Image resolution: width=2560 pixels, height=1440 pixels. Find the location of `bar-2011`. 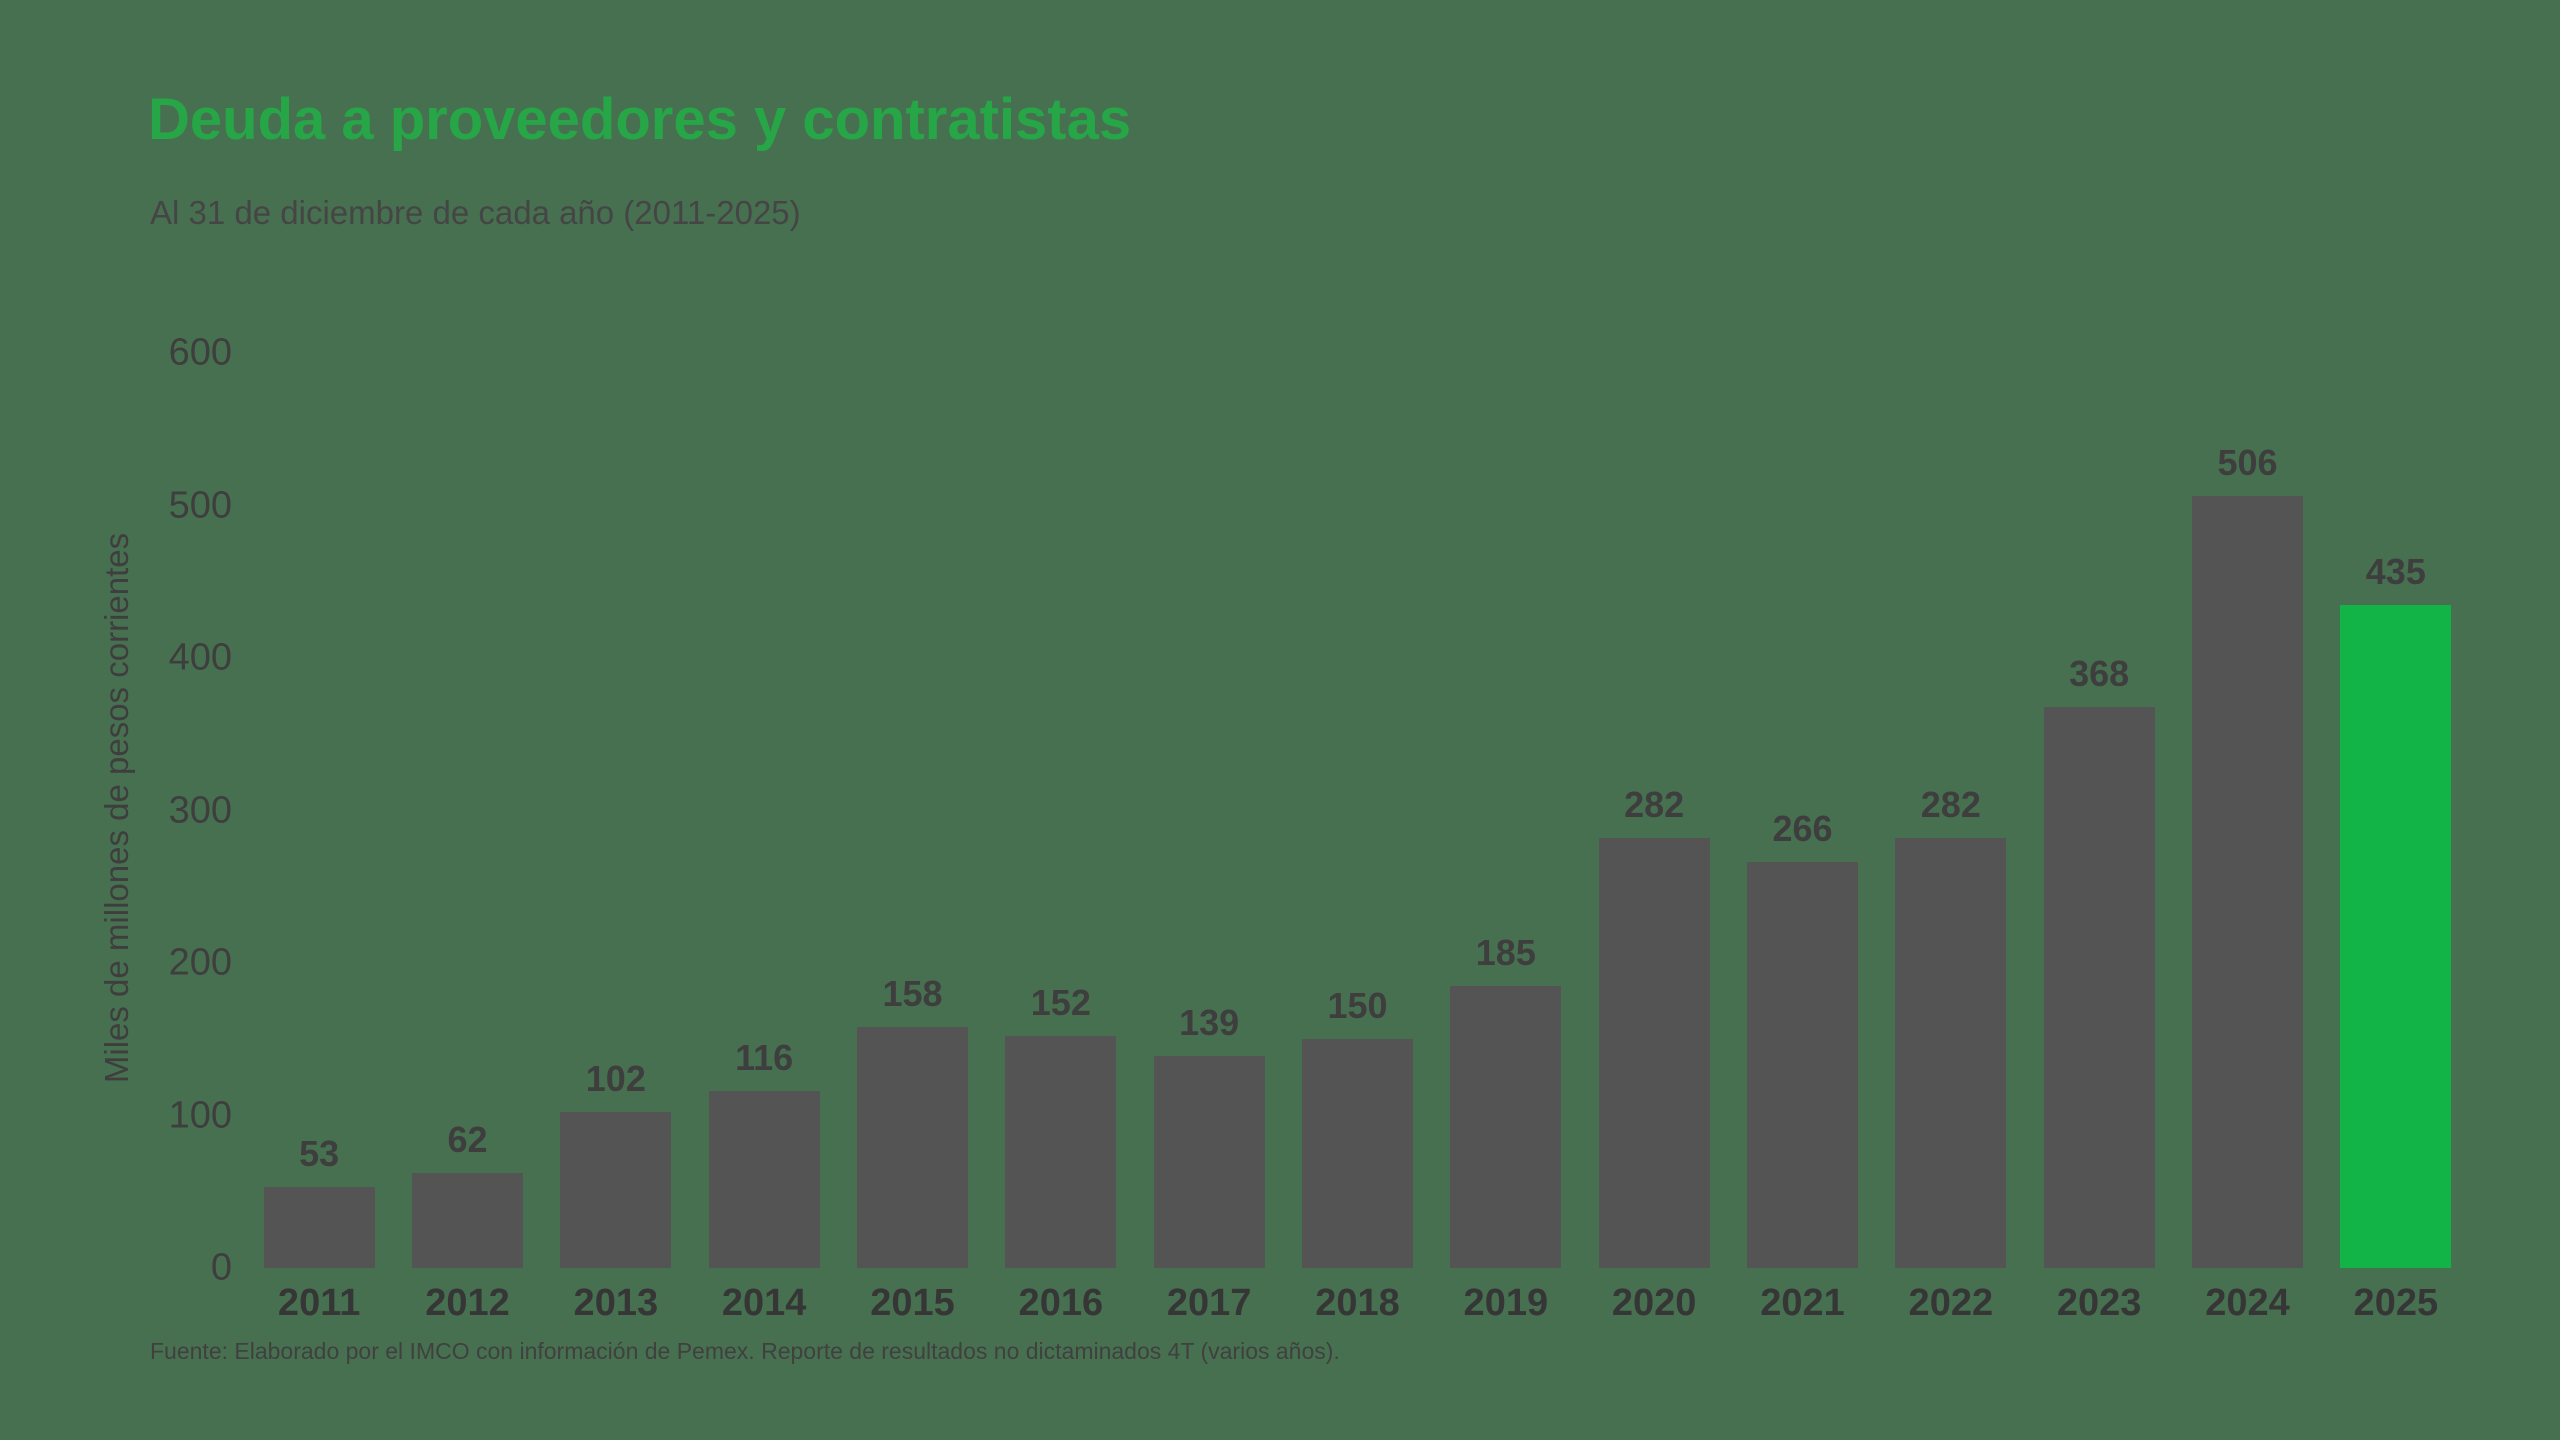

bar-2011 is located at coordinates (319, 1227).